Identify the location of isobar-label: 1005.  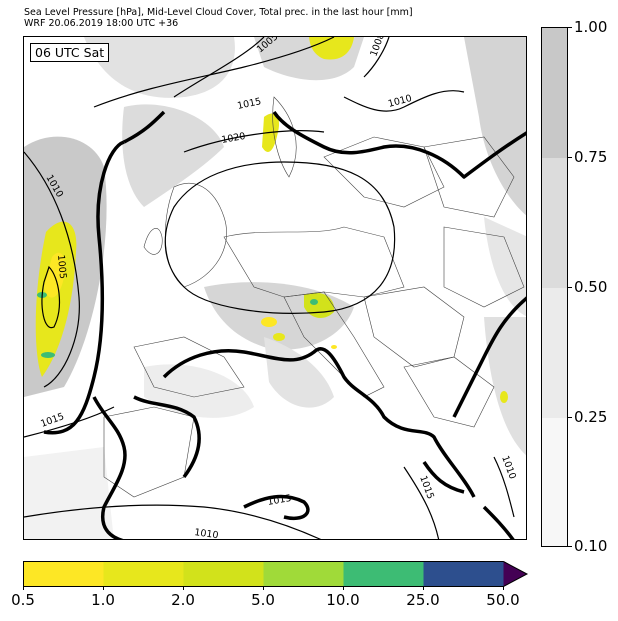
(61, 266).